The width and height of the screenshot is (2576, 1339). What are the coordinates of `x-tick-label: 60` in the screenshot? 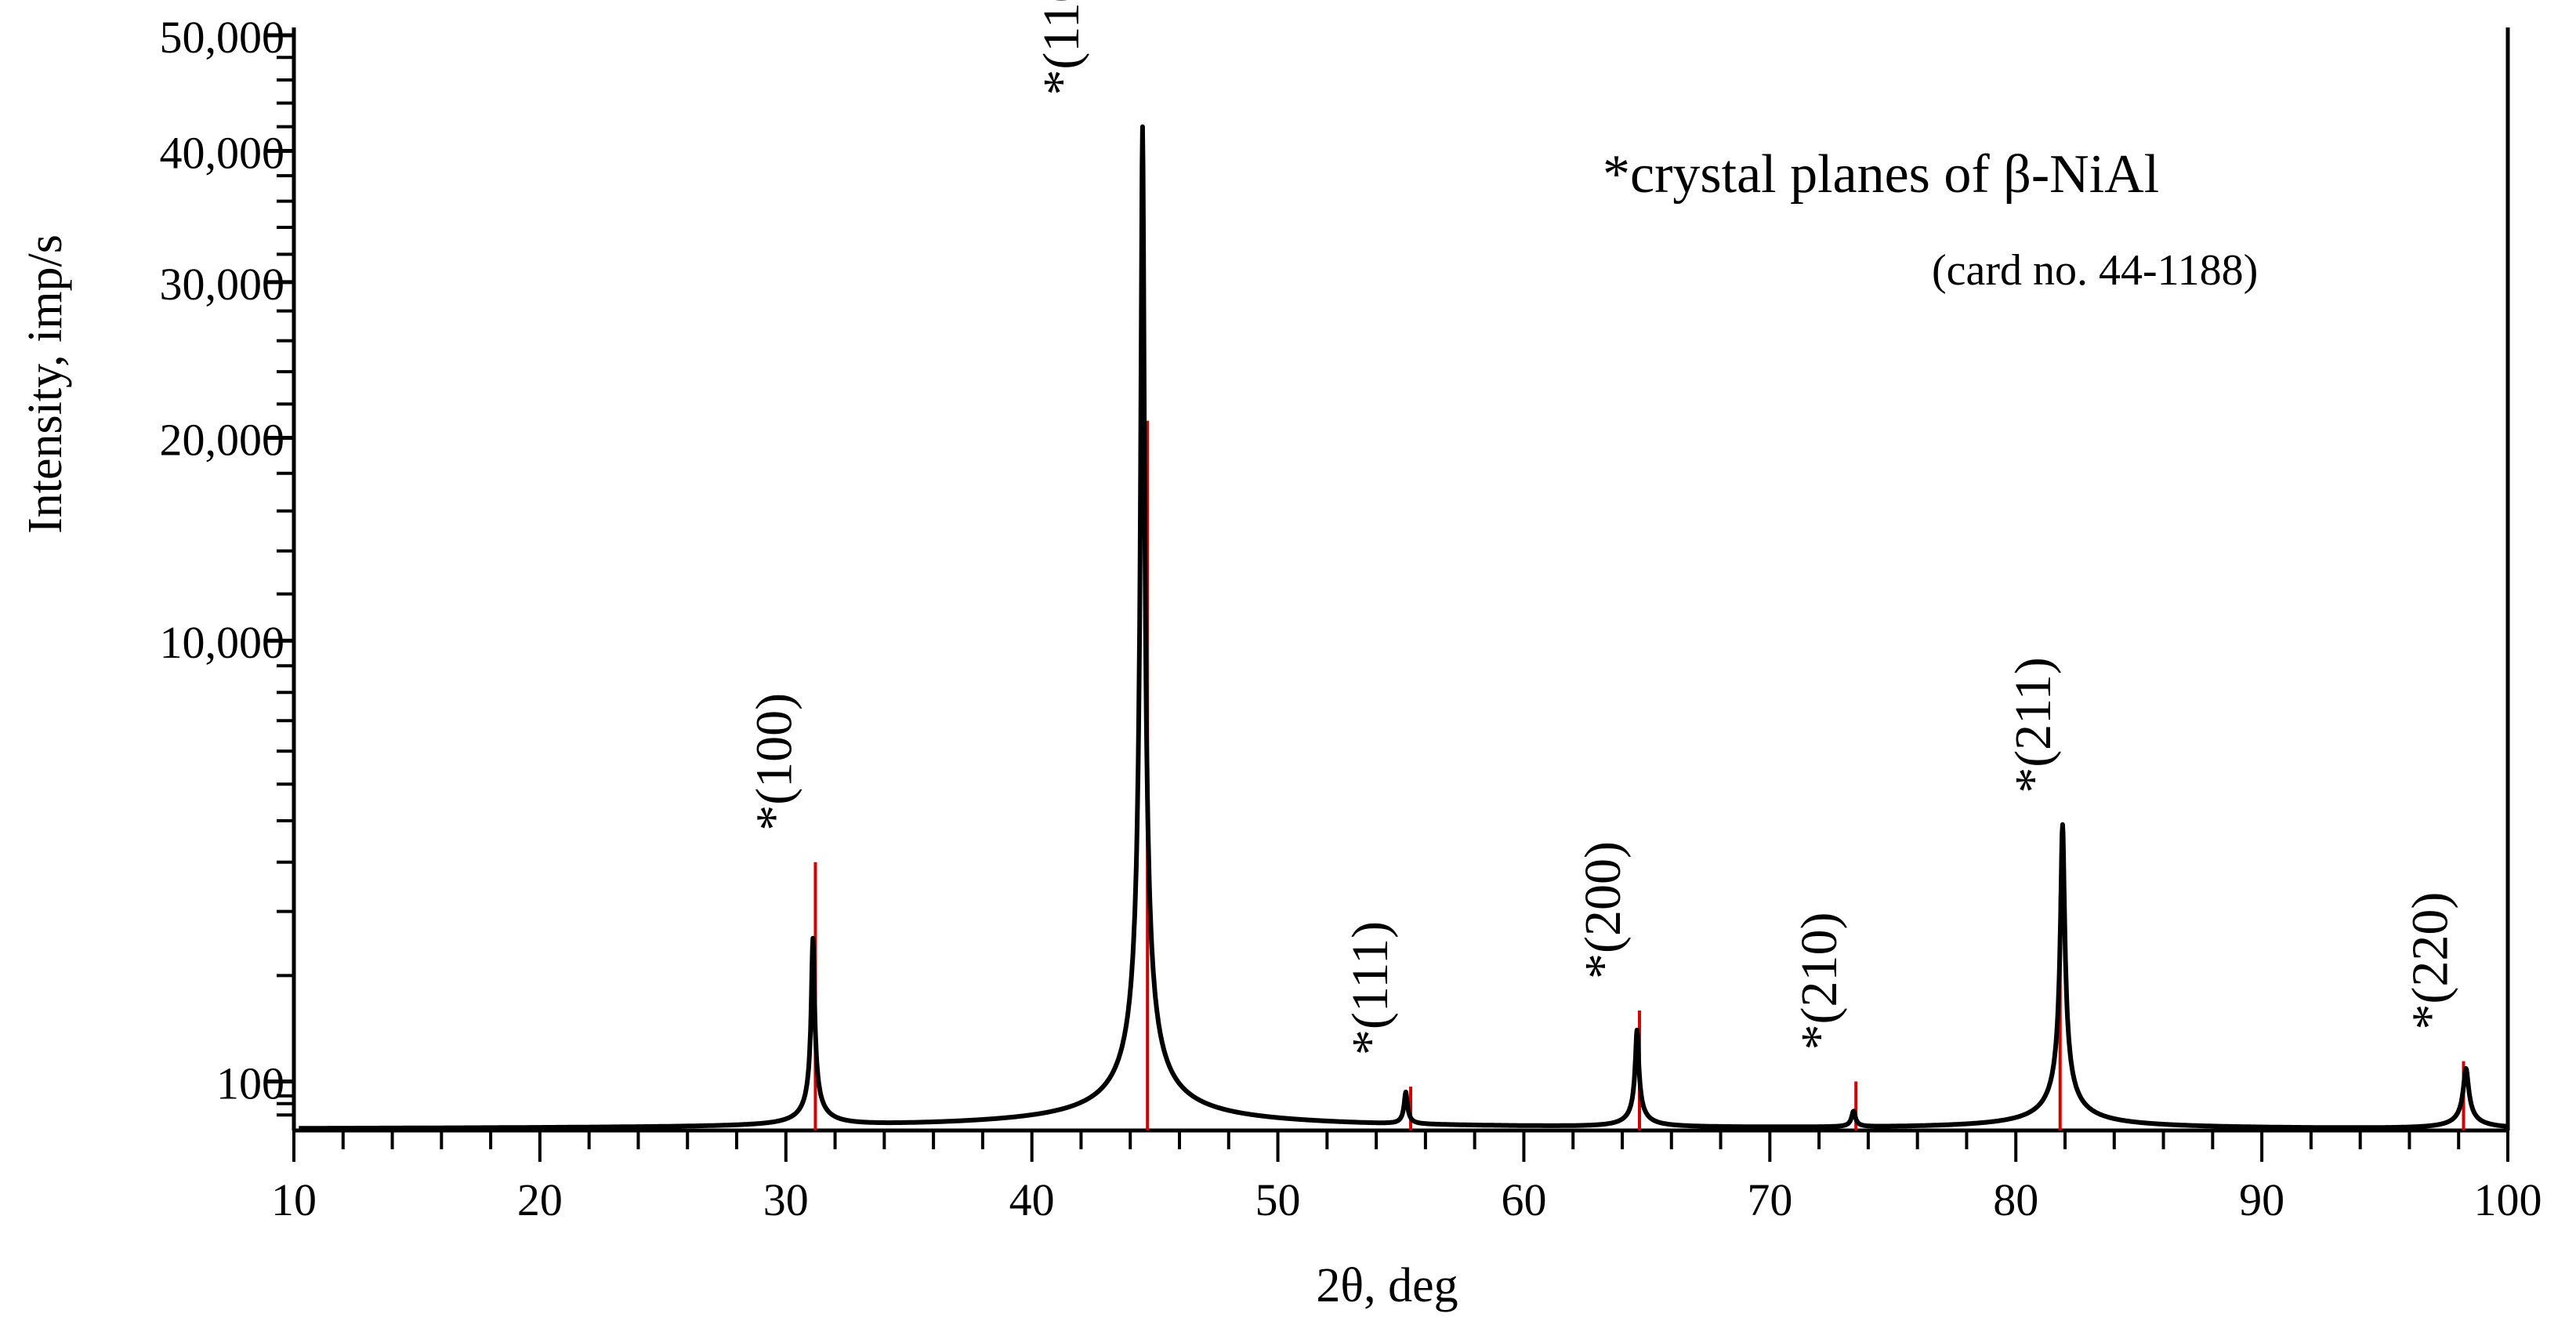 It's located at (1523, 1199).